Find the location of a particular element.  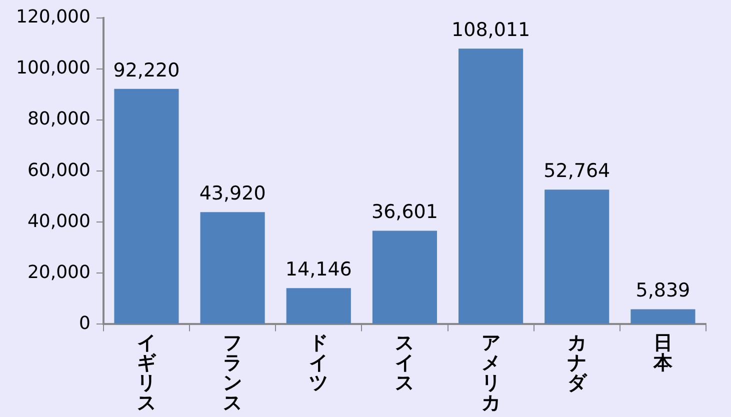

y-tick-label: 120,000 is located at coordinates (53, 17).